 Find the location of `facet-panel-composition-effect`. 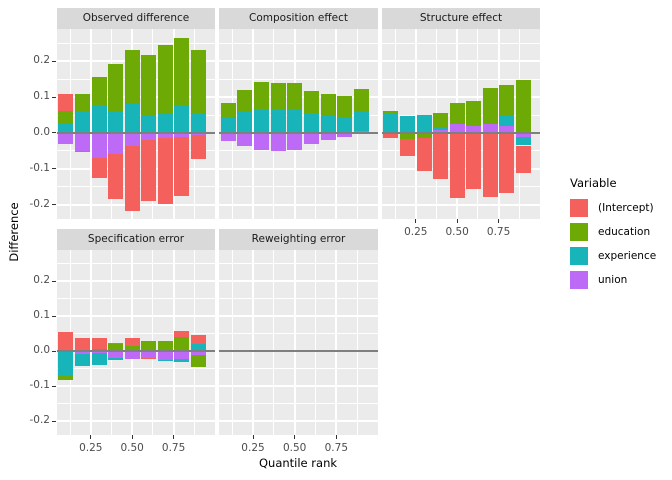

facet-panel-composition-effect is located at coordinates (298, 124).